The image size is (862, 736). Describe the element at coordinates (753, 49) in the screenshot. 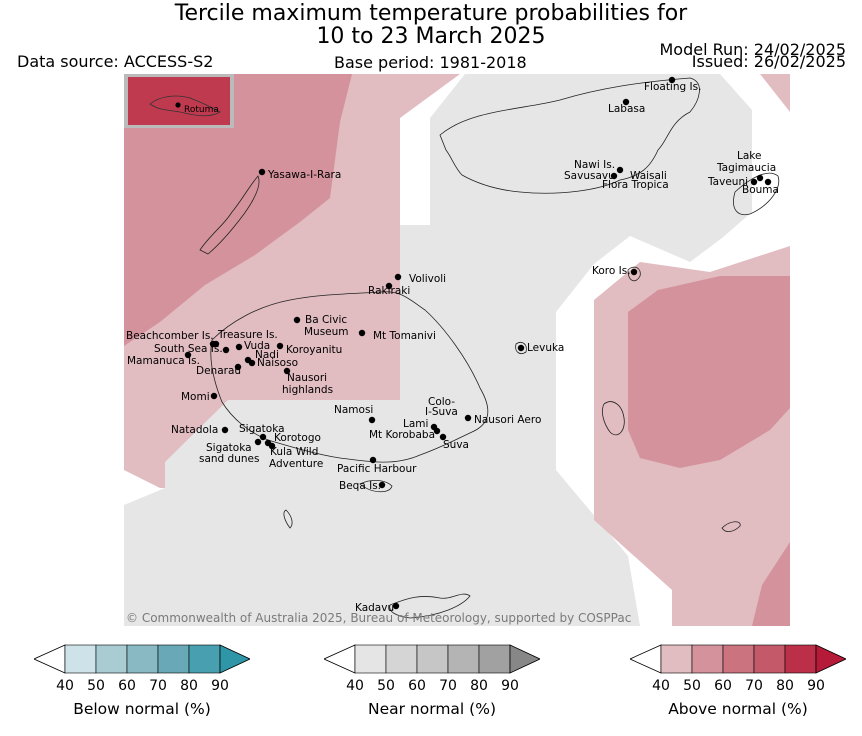

I see `model-run: Model Run: 24/02/2025` at that location.